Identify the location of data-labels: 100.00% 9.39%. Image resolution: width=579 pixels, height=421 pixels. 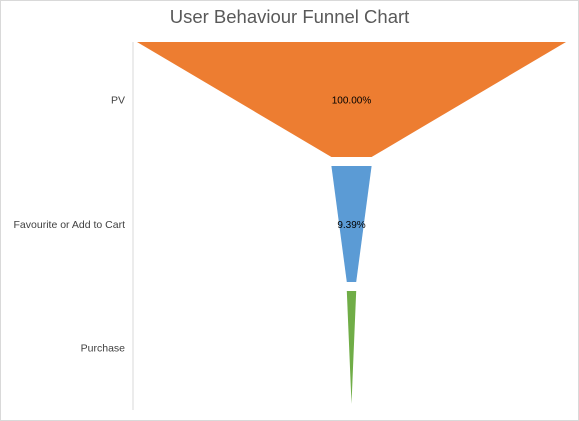
(352, 164).